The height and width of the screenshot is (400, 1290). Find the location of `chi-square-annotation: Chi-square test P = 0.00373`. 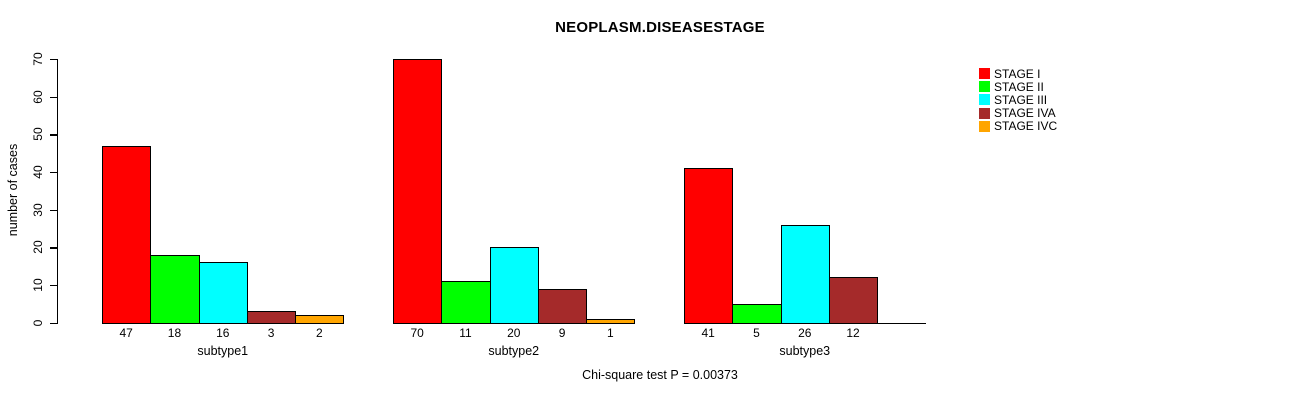

chi-square-annotation: Chi-square test P = 0.00373 is located at coordinates (660, 375).